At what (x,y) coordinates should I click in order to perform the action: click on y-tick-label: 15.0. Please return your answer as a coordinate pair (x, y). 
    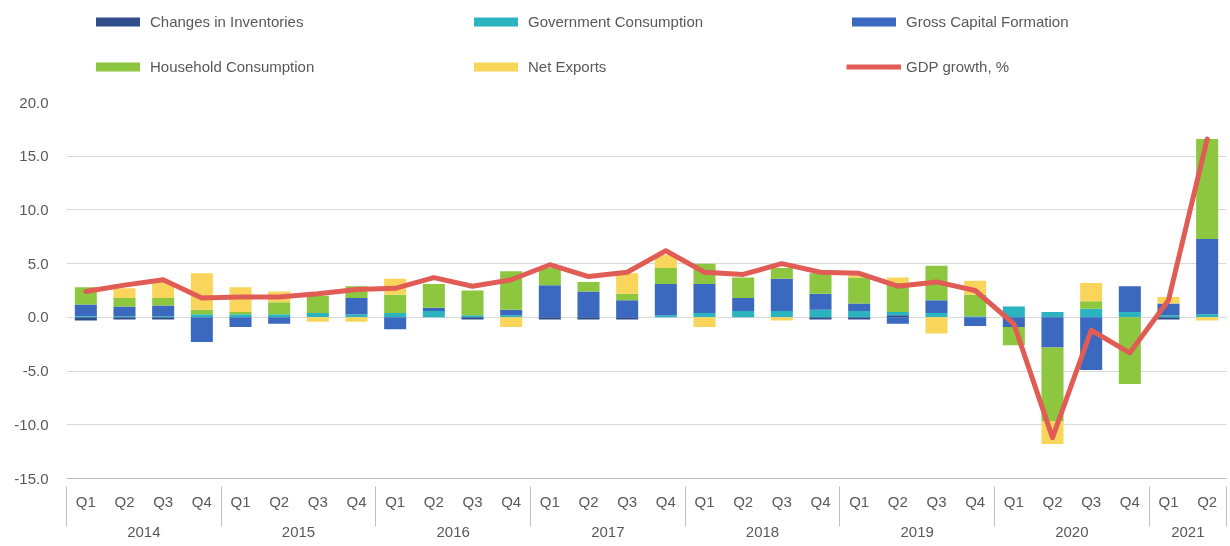
    Looking at the image, I should click on (34, 156).